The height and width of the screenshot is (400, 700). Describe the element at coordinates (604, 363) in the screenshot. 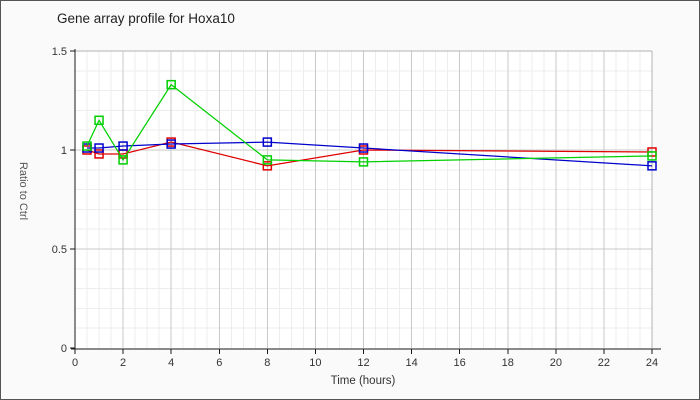

I see `x-tick-label: 22` at that location.